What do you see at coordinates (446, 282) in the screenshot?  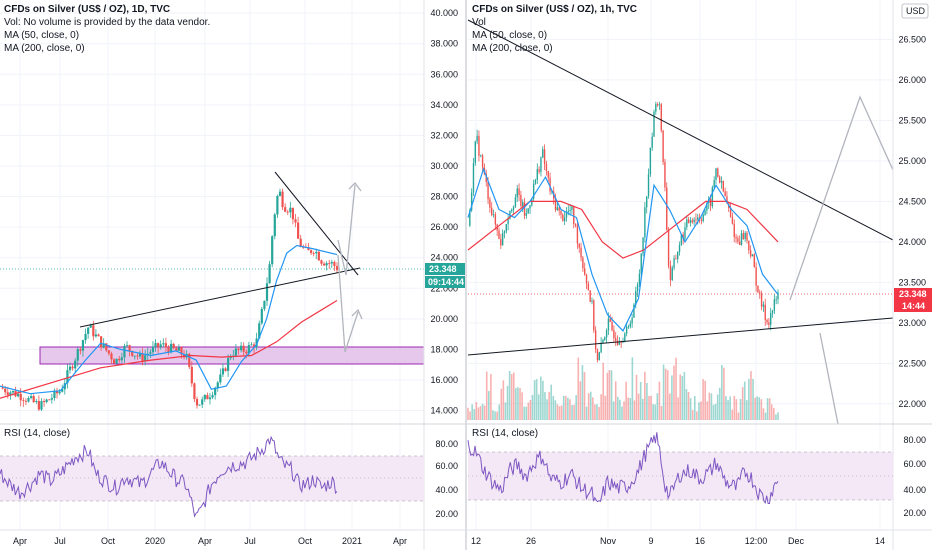 I see `left-countdown-value: 09:14:44` at bounding box center [446, 282].